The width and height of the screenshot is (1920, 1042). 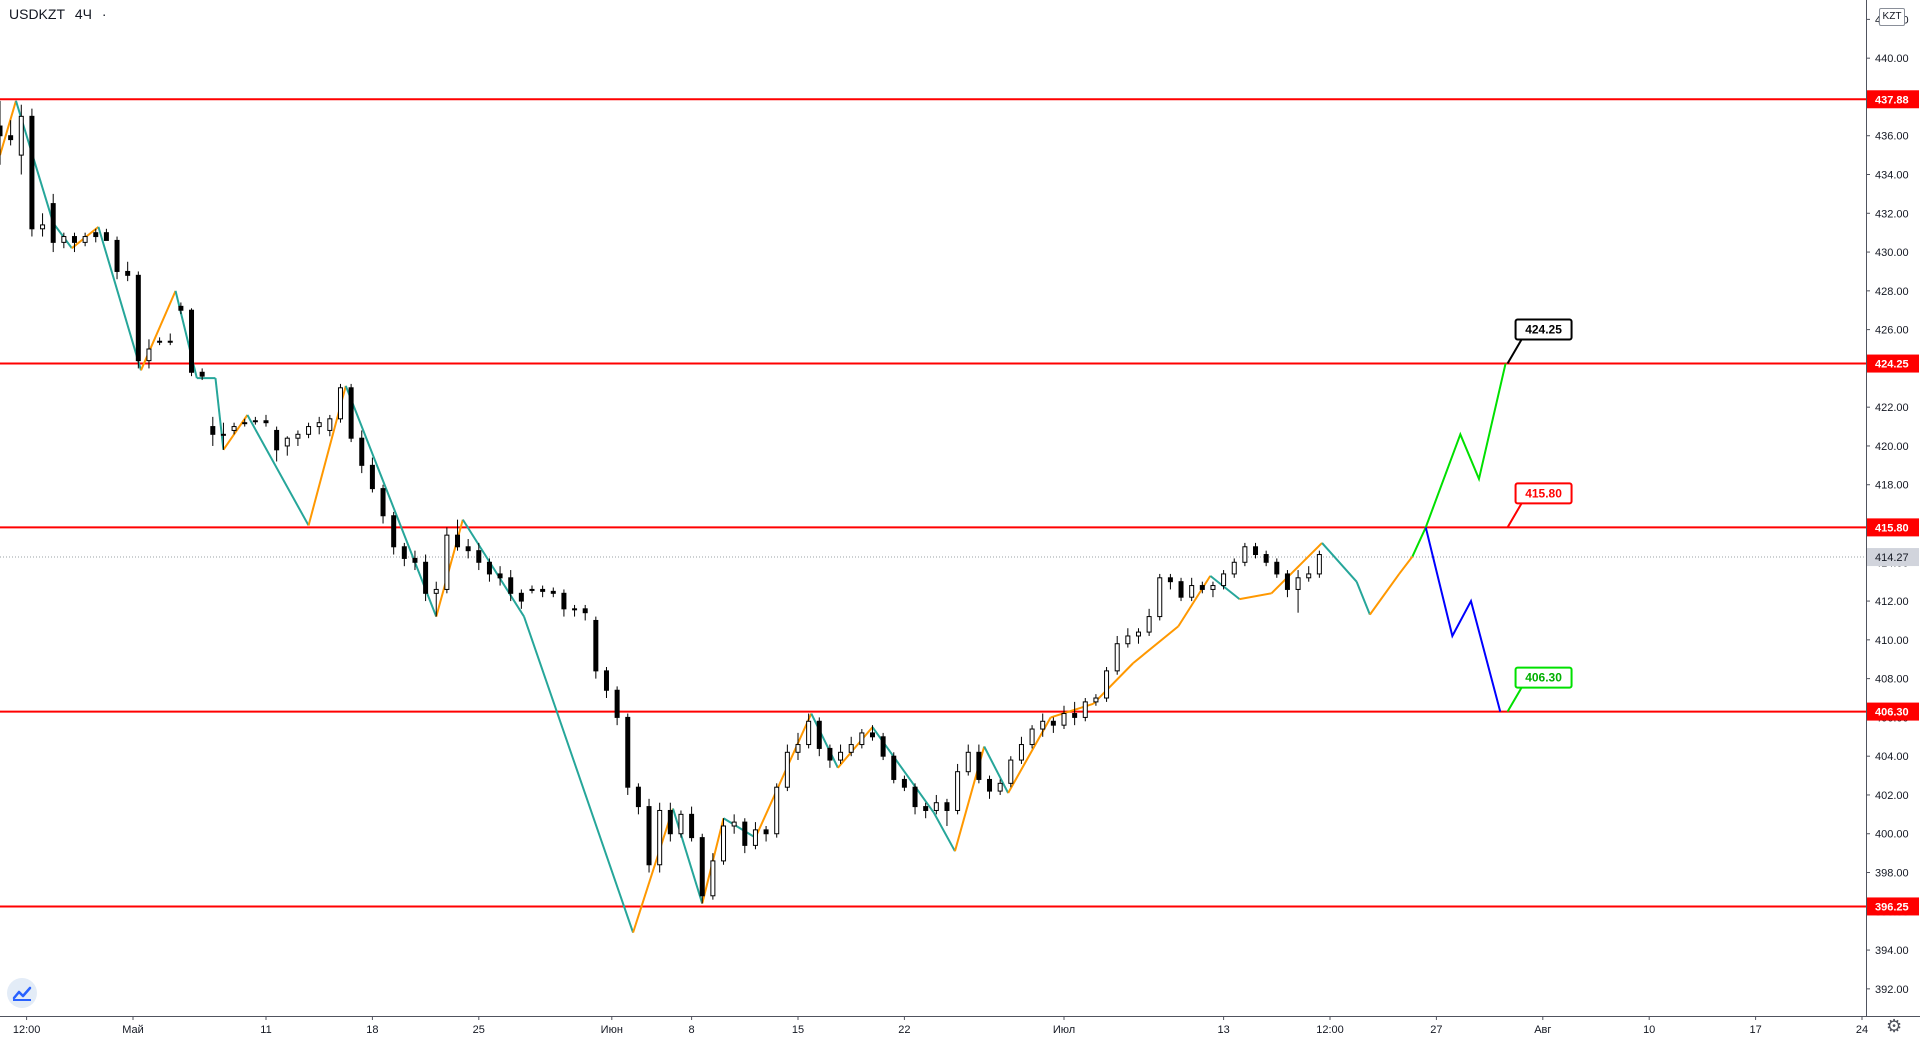 What do you see at coordinates (1892, 713) in the screenshot?
I see `price-line-label: 406.30` at bounding box center [1892, 713].